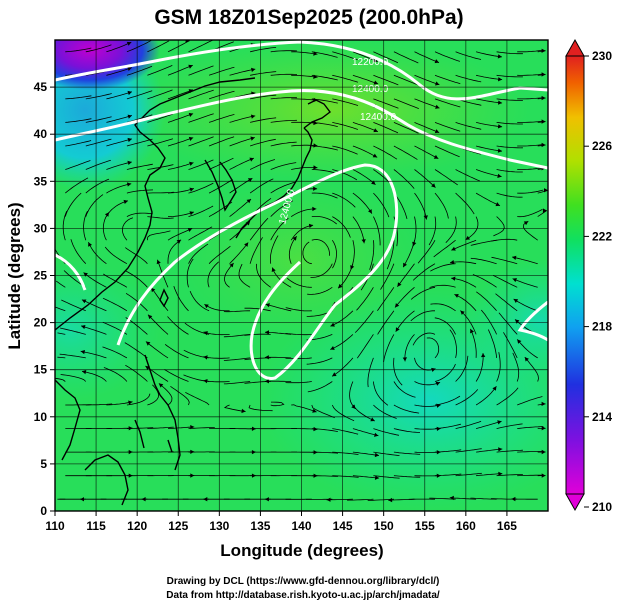  I want to click on x-axis-label: Longitude (degrees), so click(301, 550).